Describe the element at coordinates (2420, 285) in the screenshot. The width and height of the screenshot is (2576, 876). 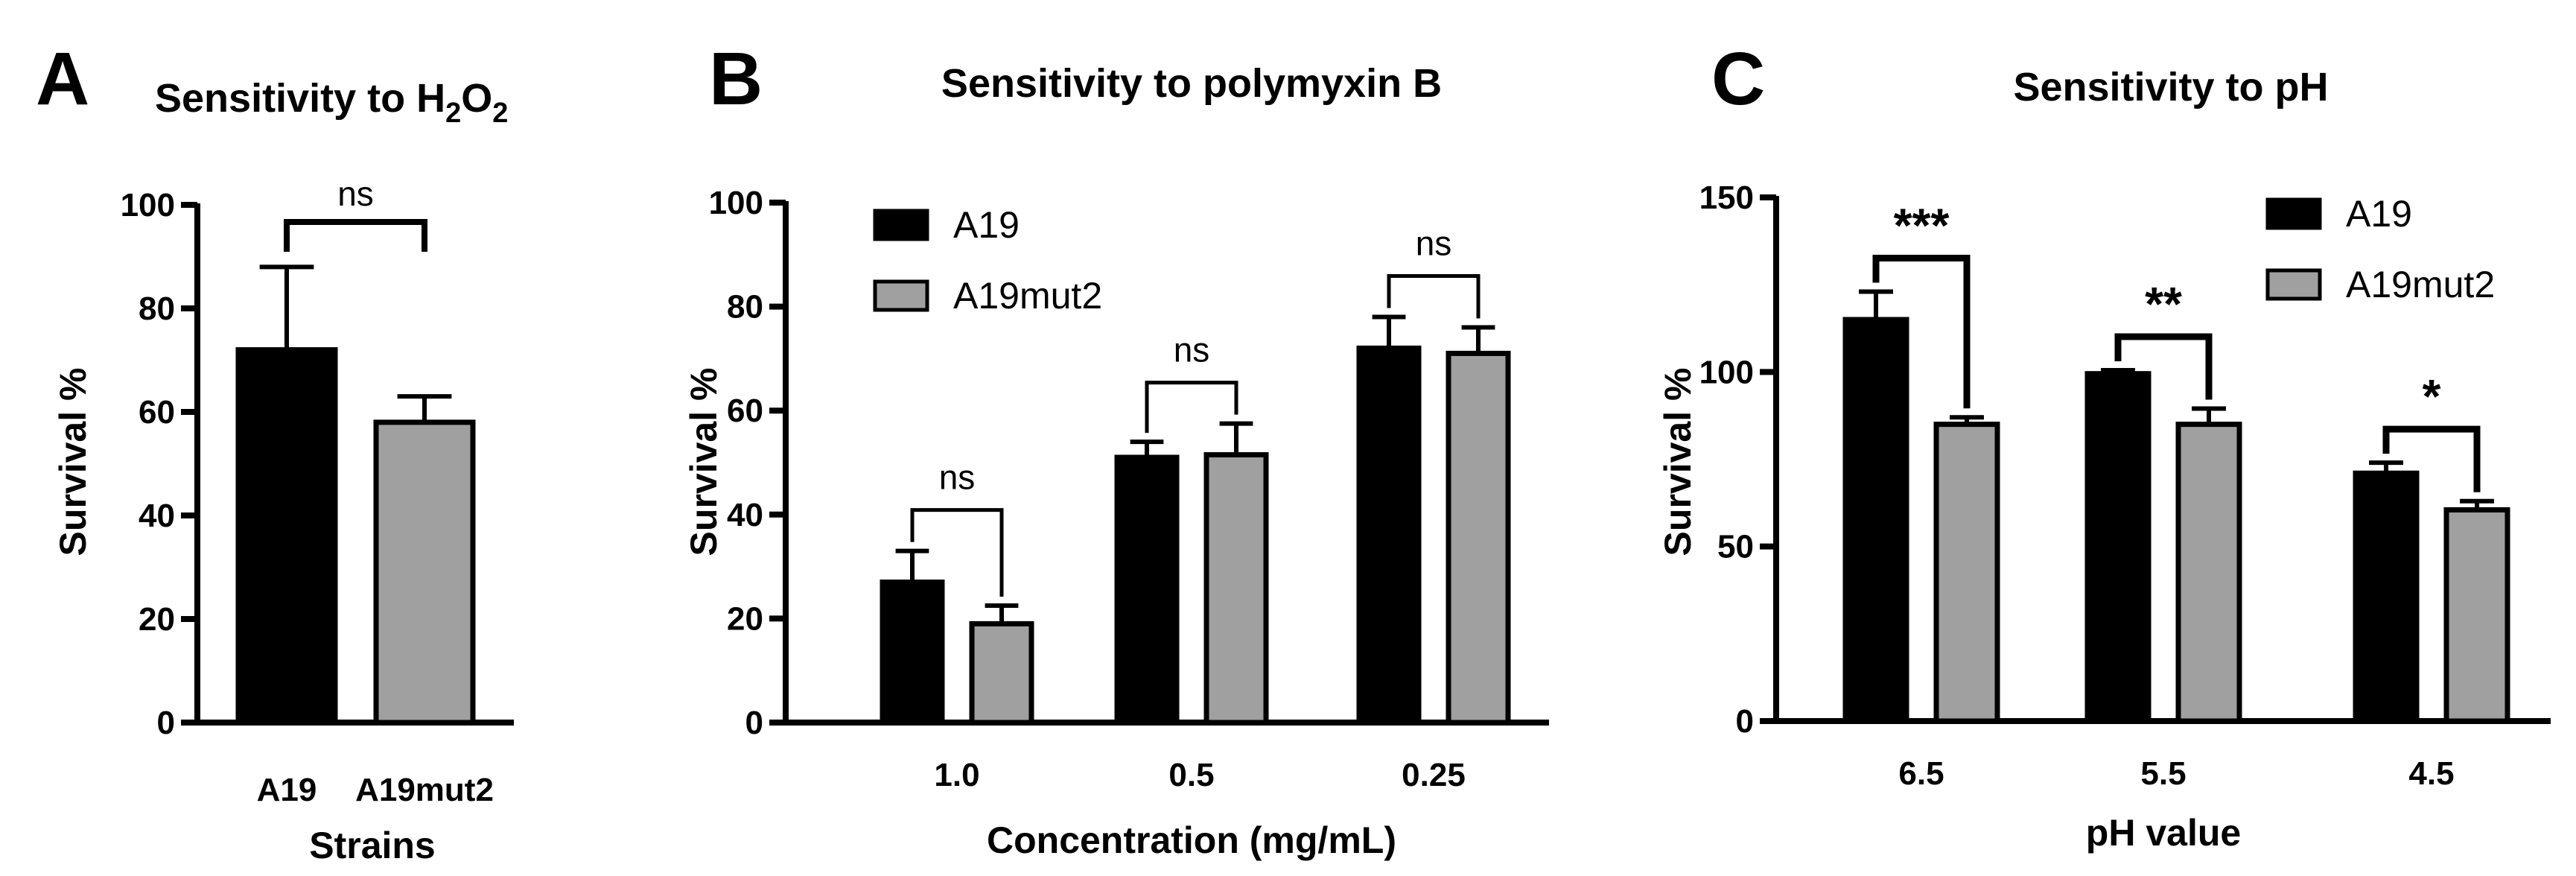
I see `panel-c-legend-label: A19mut2` at that location.